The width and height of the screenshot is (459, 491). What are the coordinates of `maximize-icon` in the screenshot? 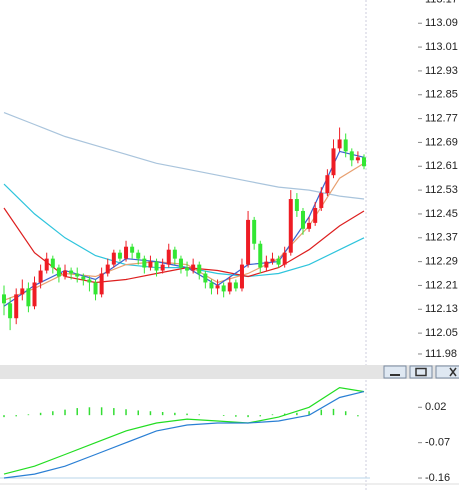 It's located at (421, 372).